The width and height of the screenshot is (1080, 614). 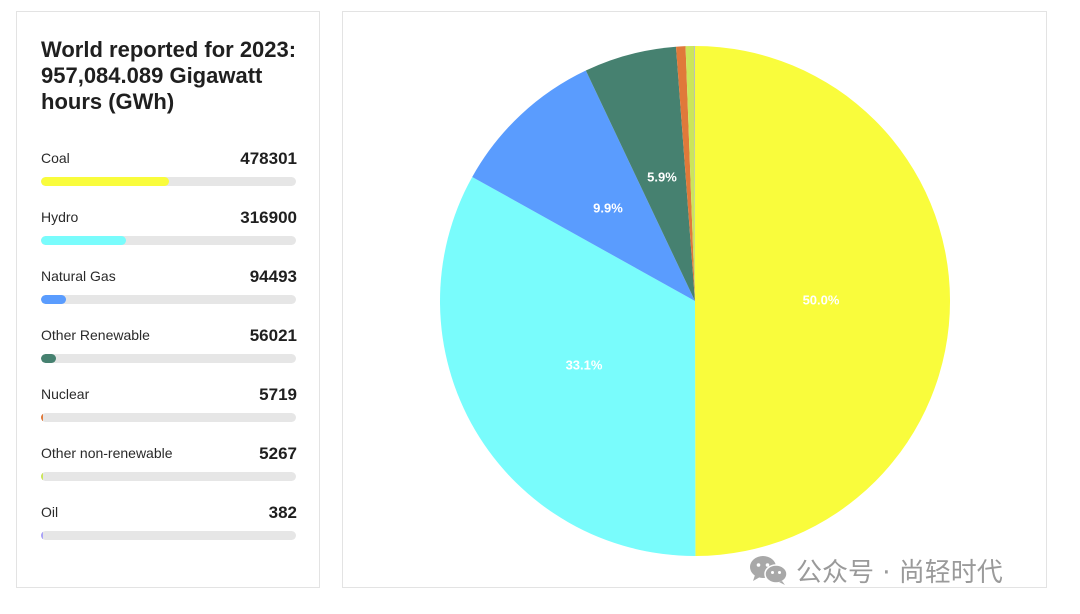 I want to click on source-value: 5719, so click(x=278, y=394).